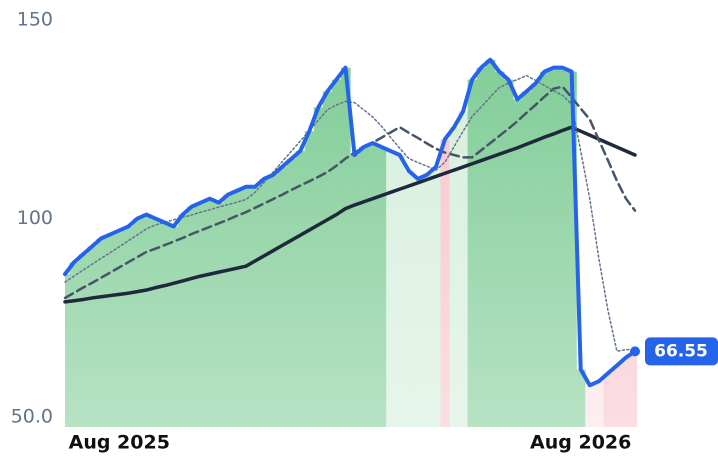 The height and width of the screenshot is (468, 718). I want to click on y-tick-label: 100, so click(35, 218).